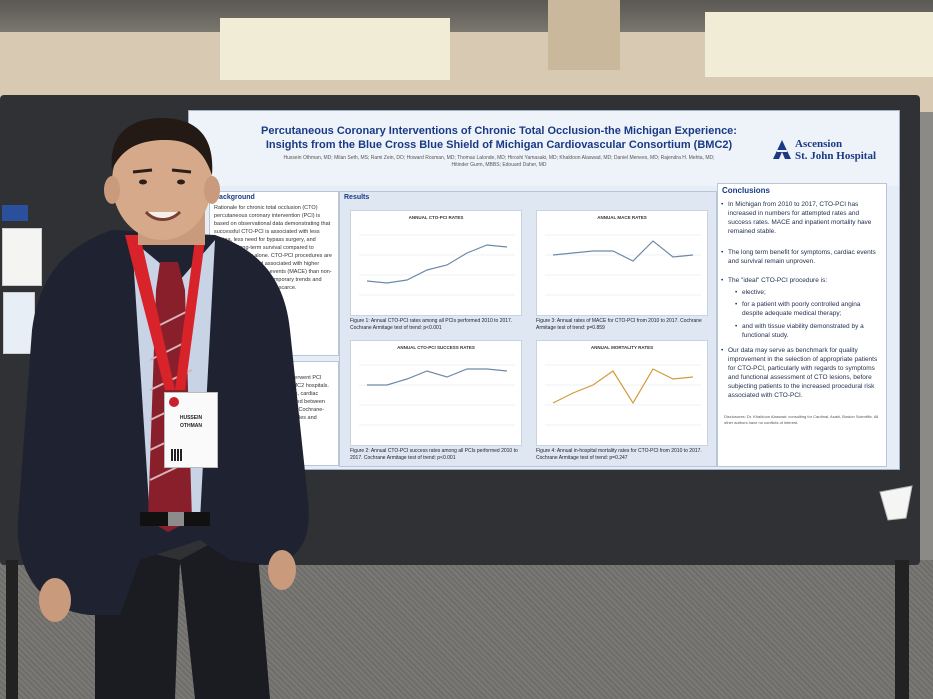 The width and height of the screenshot is (933, 699). I want to click on figure-title: ANNUAL CTO-PCI SUCCESS RATES, so click(436, 347).